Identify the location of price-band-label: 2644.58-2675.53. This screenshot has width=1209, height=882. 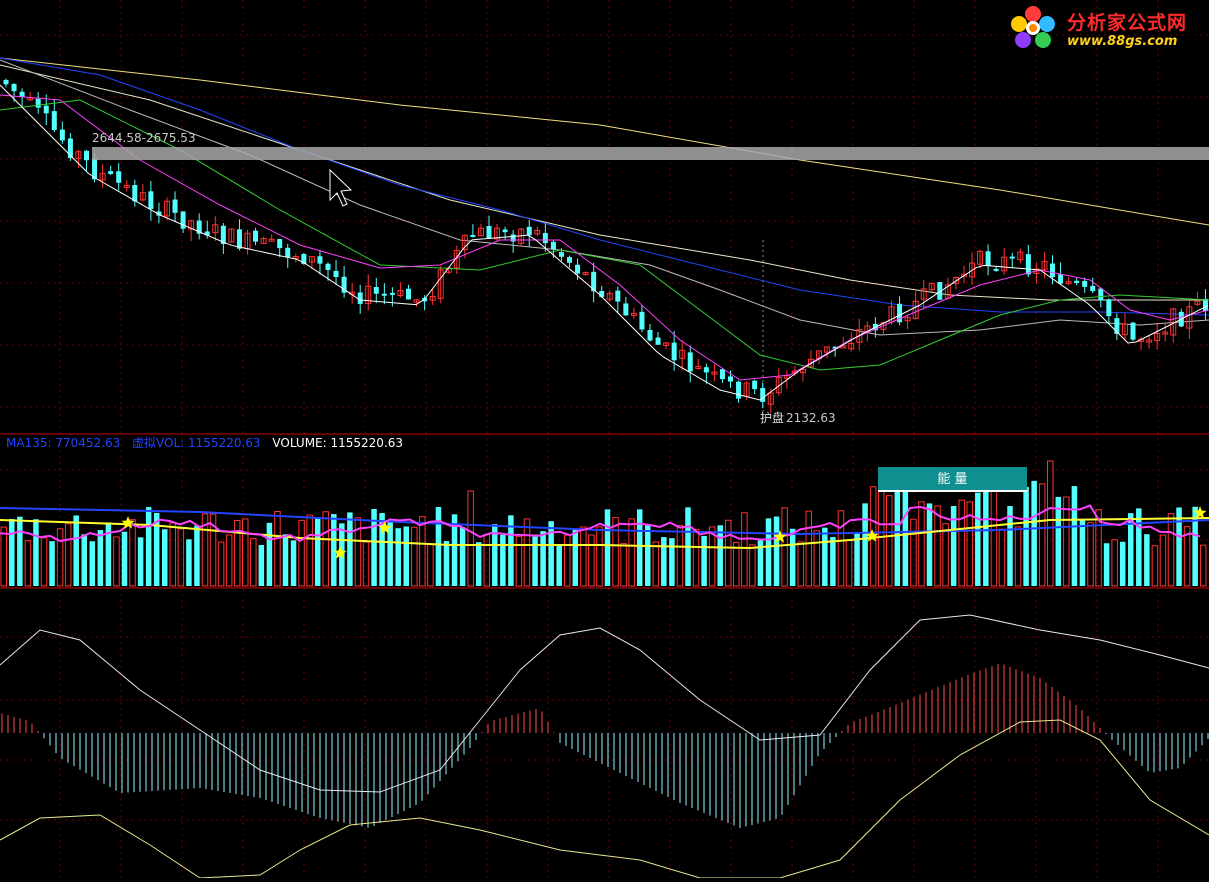
(144, 138).